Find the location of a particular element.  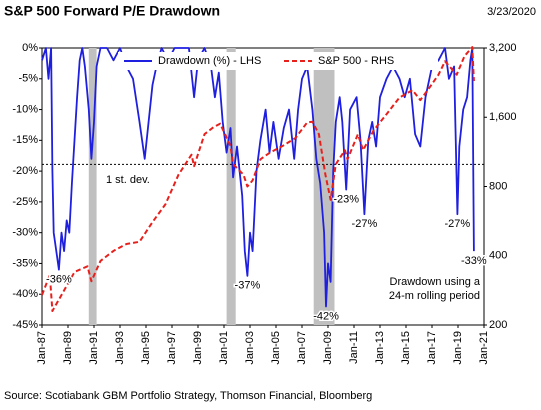

x-tick-label: Jan-11 is located at coordinates (354, 347).